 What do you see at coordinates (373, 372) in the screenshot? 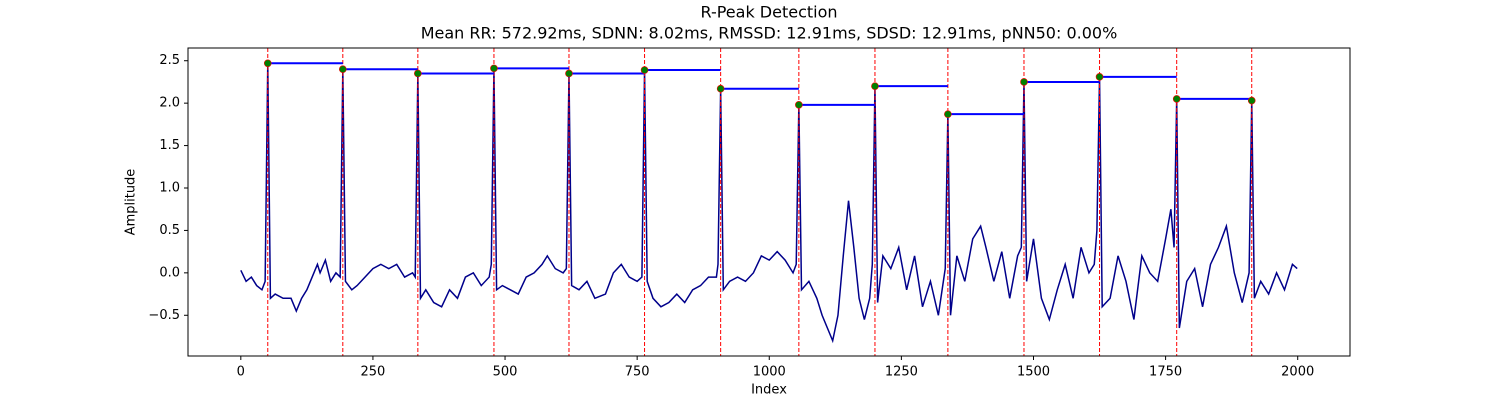
I see `x-tick-label: 250` at bounding box center [373, 372].